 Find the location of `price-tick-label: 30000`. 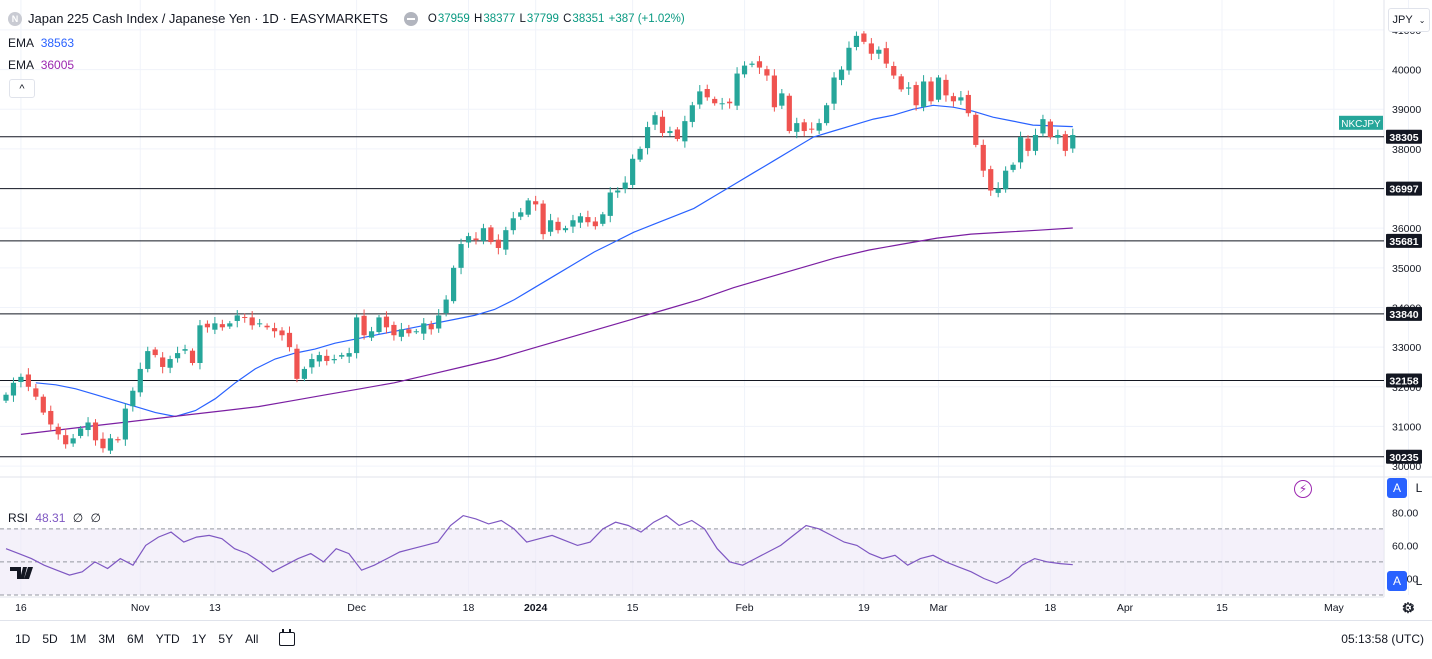

price-tick-label: 30000 is located at coordinates (1406, 467).